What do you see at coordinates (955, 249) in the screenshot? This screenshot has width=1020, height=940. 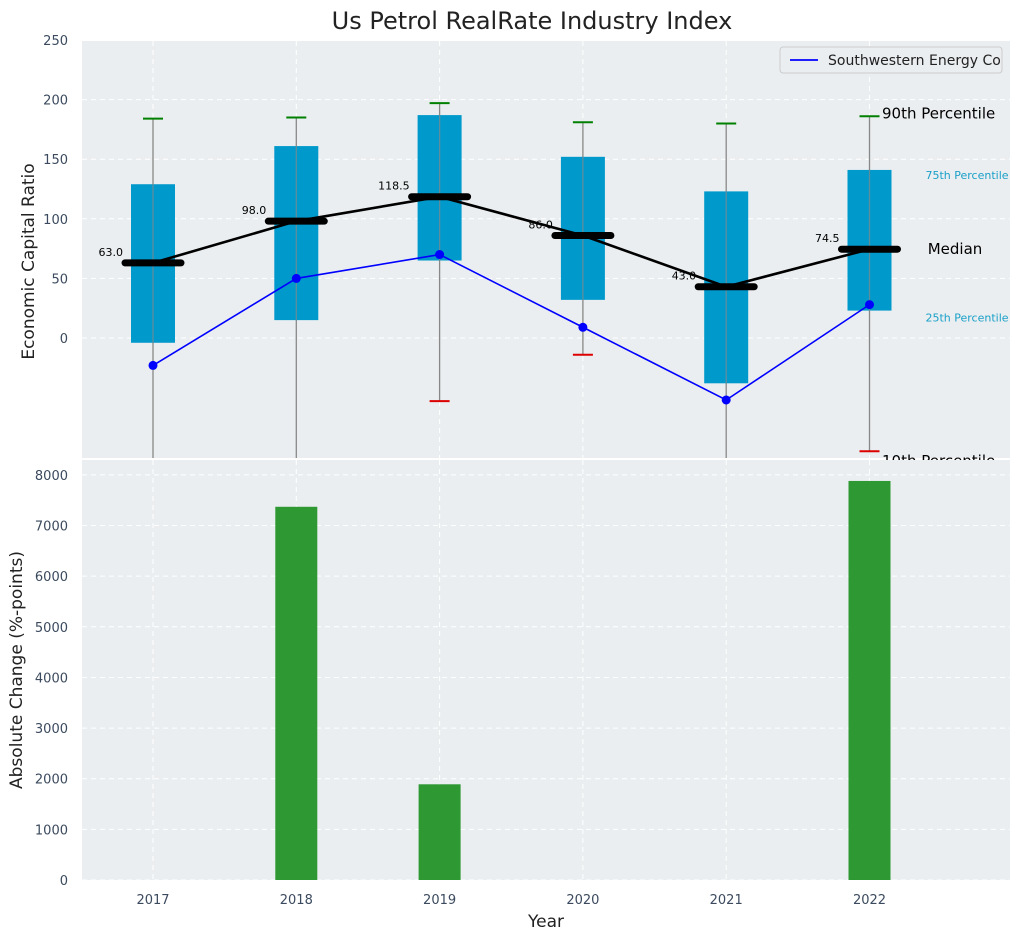 I see `percentile-label-median: Median` at bounding box center [955, 249].